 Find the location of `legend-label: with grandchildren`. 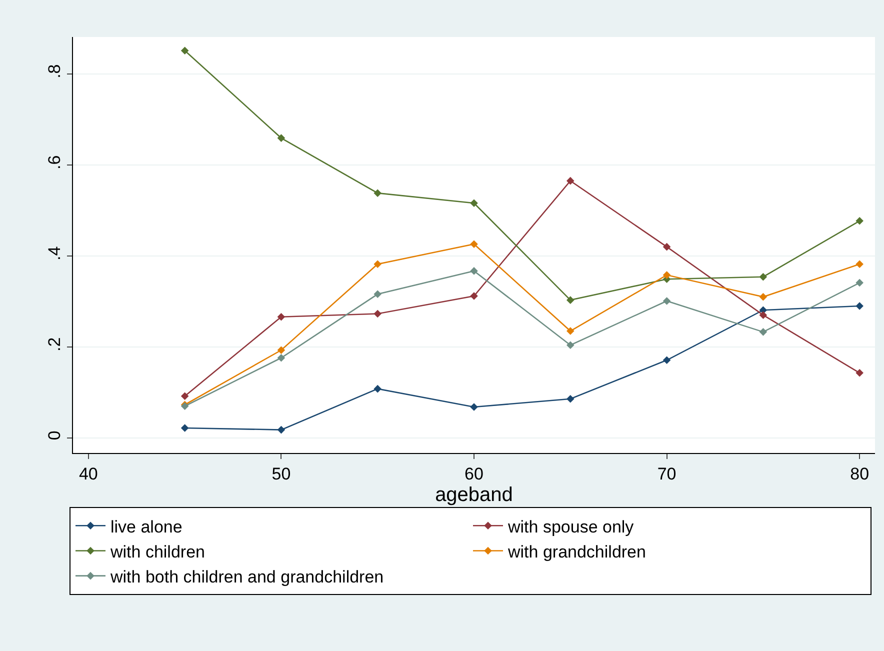

legend-label: with grandchildren is located at coordinates (576, 552).